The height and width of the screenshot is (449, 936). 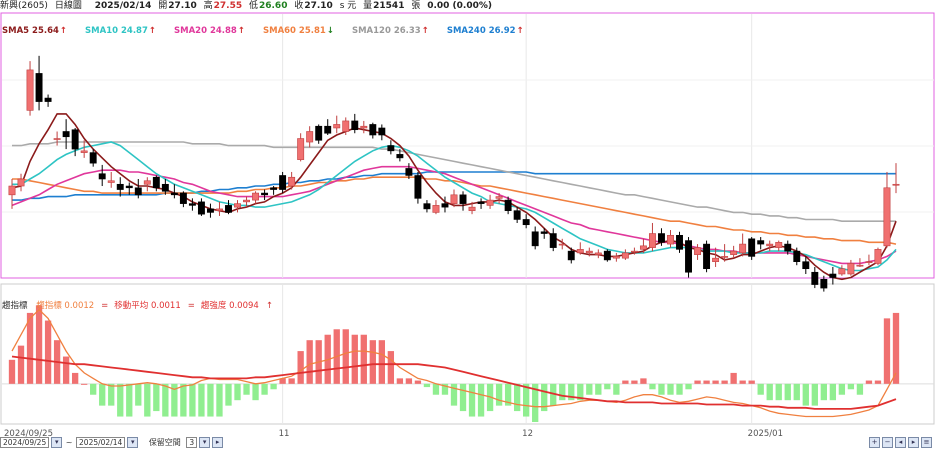 What do you see at coordinates (25, 442) in the screenshot?
I see `from-date-field: 2024/09/25` at bounding box center [25, 442].